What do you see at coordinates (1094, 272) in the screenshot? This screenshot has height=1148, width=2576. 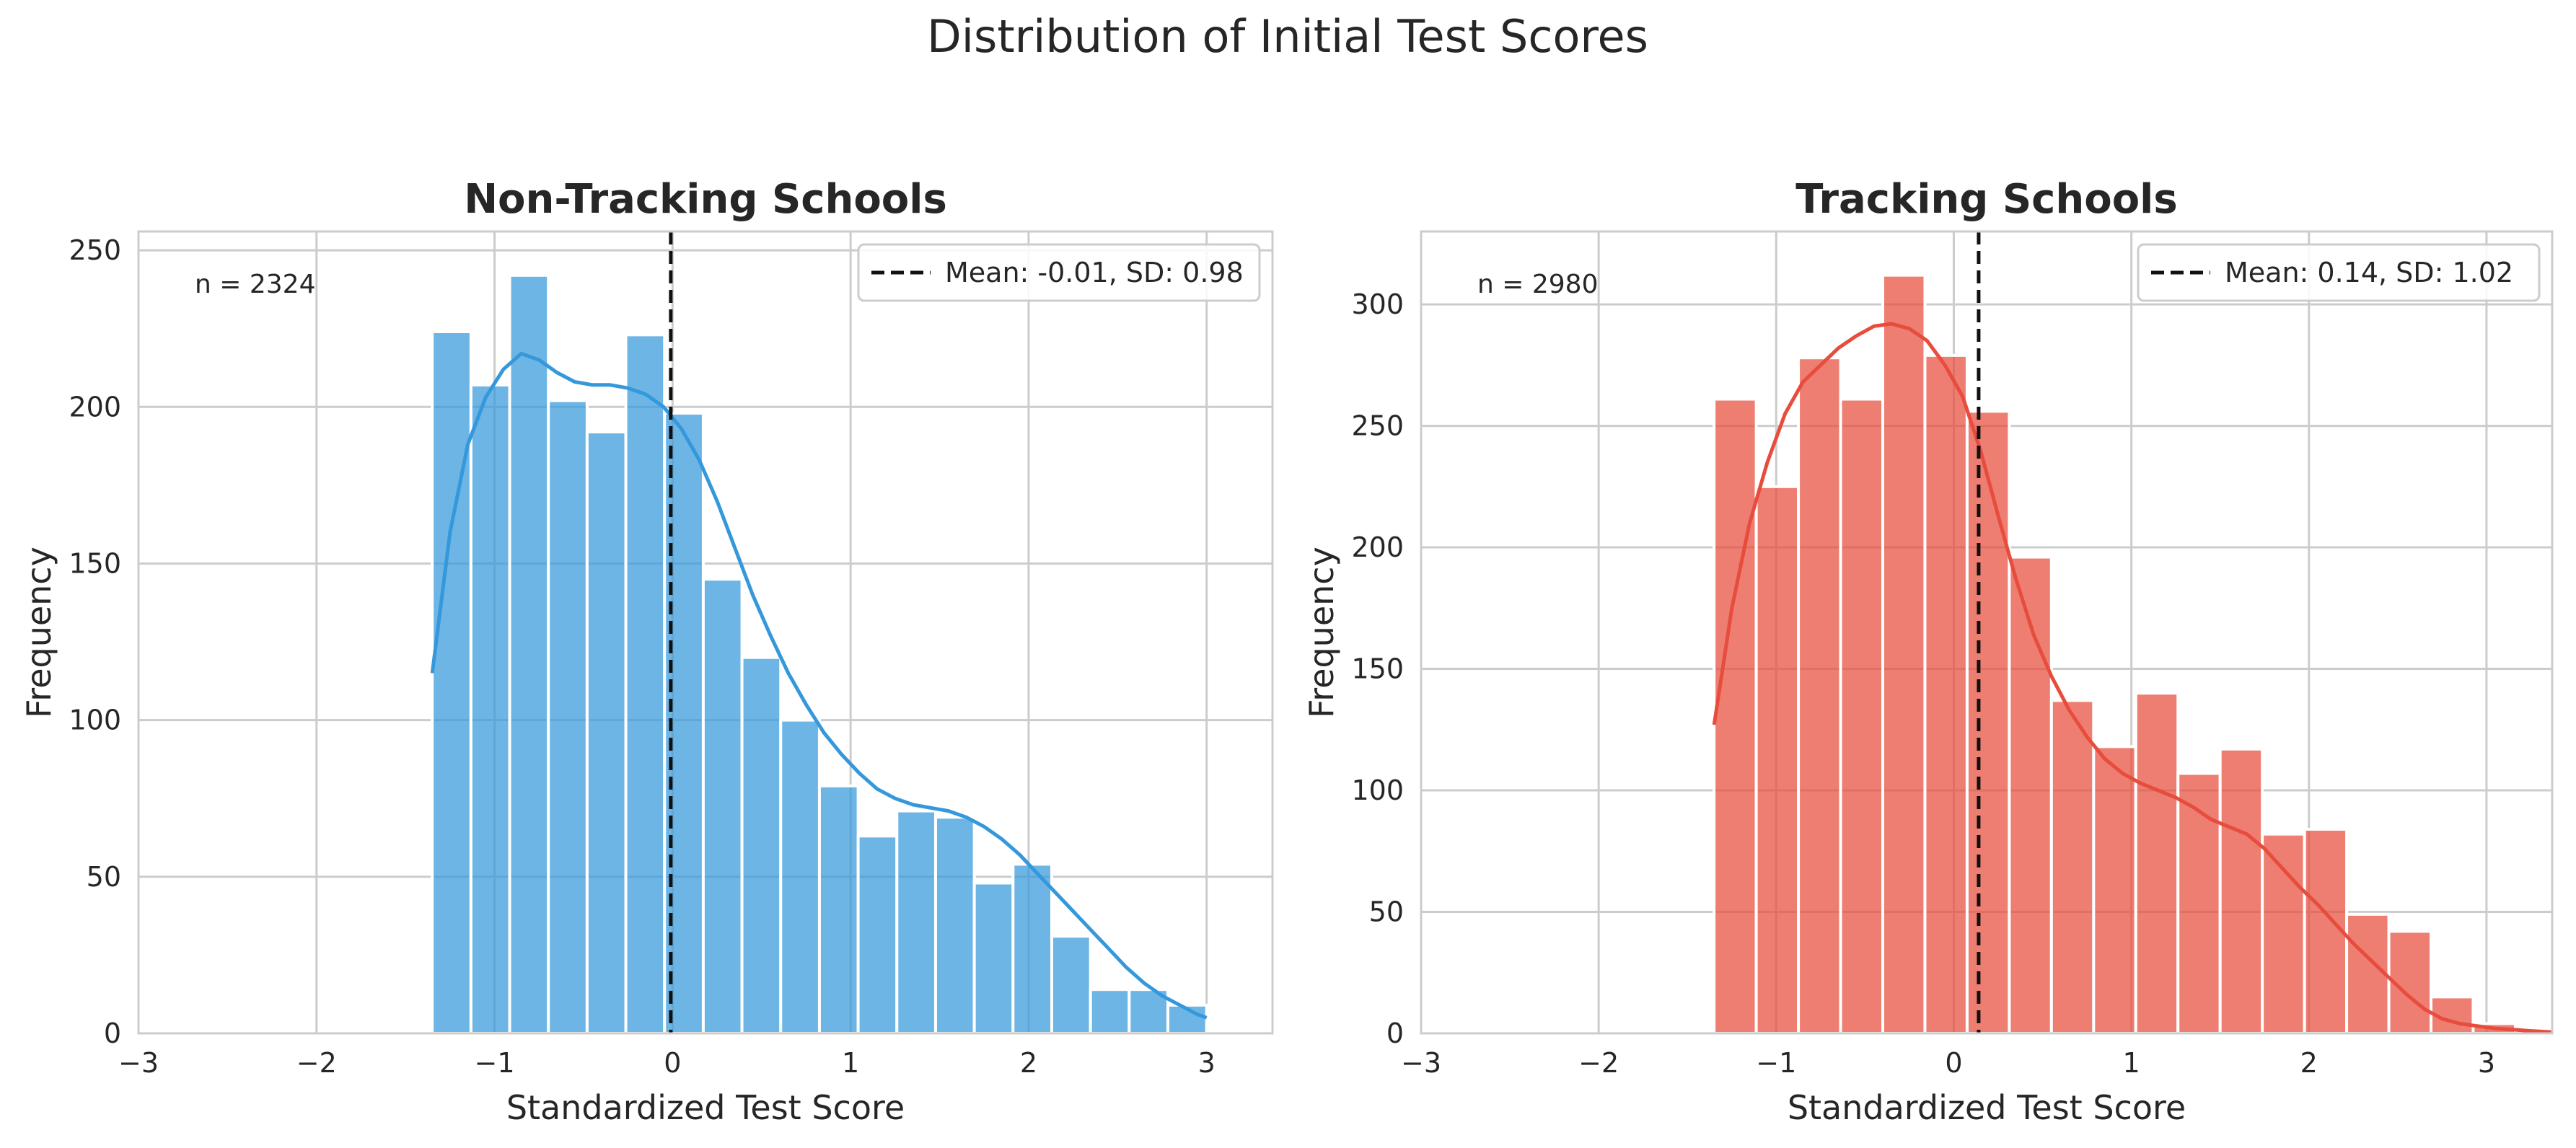 I see `legend-label: Mean: -0.01, SD: 0.98` at bounding box center [1094, 272].